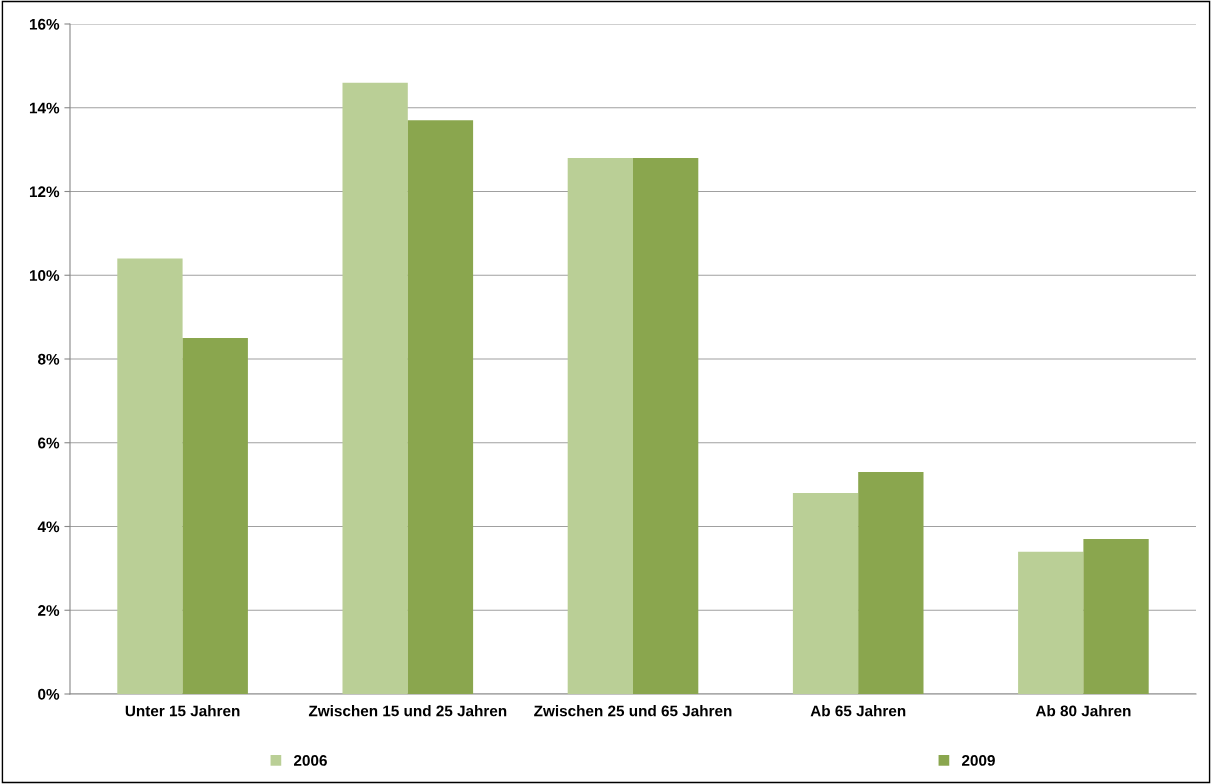  Describe the element at coordinates (49, 694) in the screenshot. I see `y-tick-label: 0%` at that location.